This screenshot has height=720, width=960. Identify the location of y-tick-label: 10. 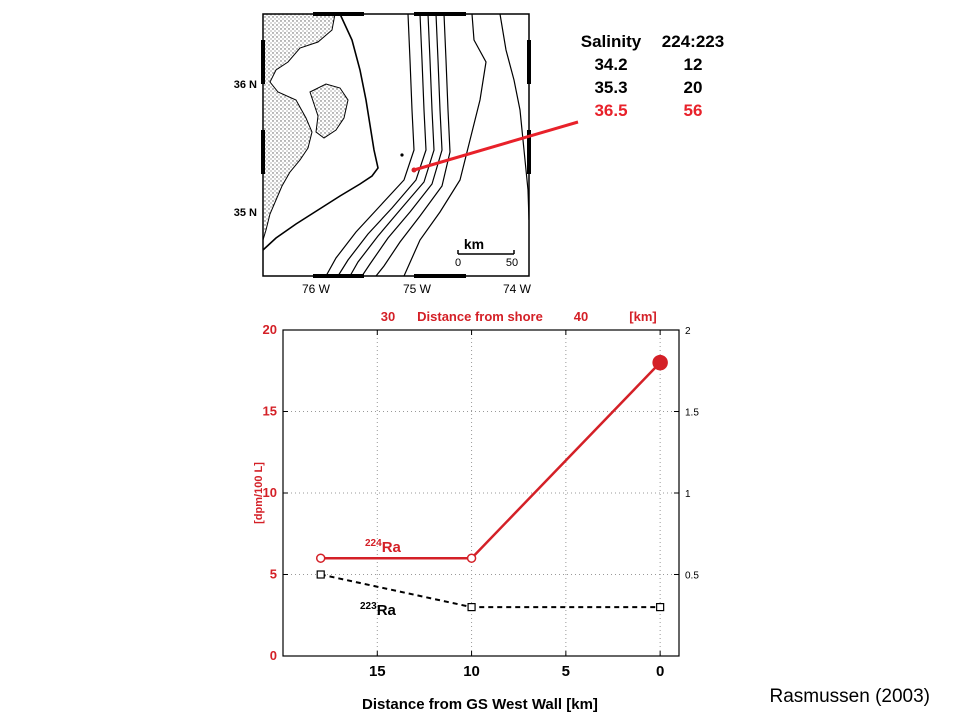
(270, 492).